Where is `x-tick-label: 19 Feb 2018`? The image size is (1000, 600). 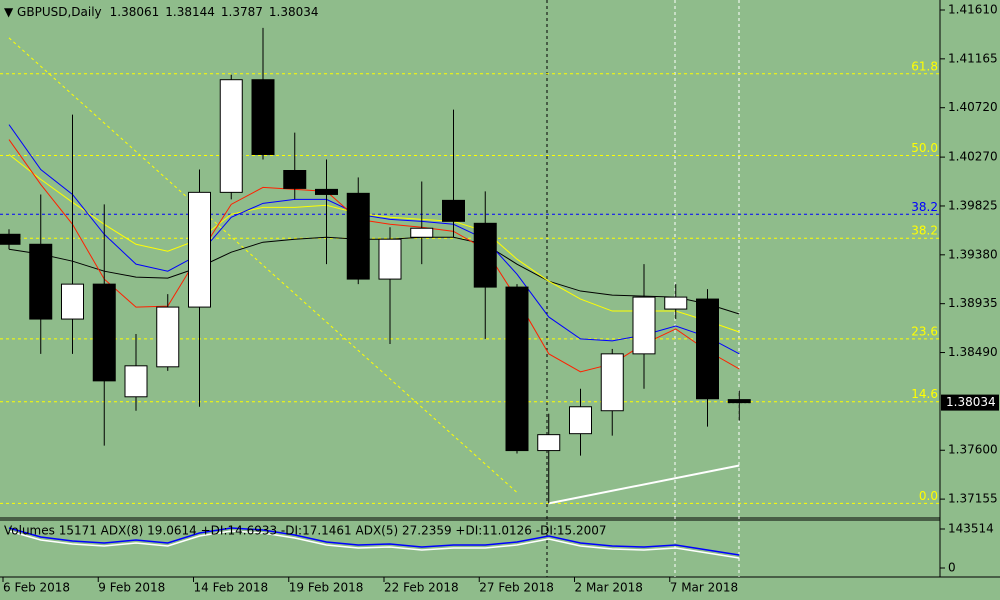
x-tick-label: 19 Feb 2018 is located at coordinates (326, 588).